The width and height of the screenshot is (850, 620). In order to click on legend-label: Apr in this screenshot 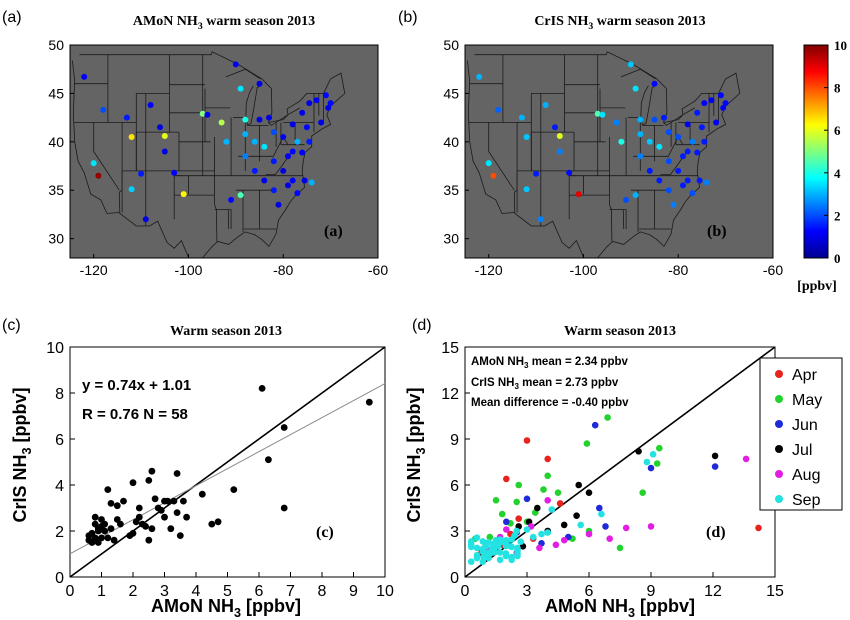, I will do `click(805, 375)`.